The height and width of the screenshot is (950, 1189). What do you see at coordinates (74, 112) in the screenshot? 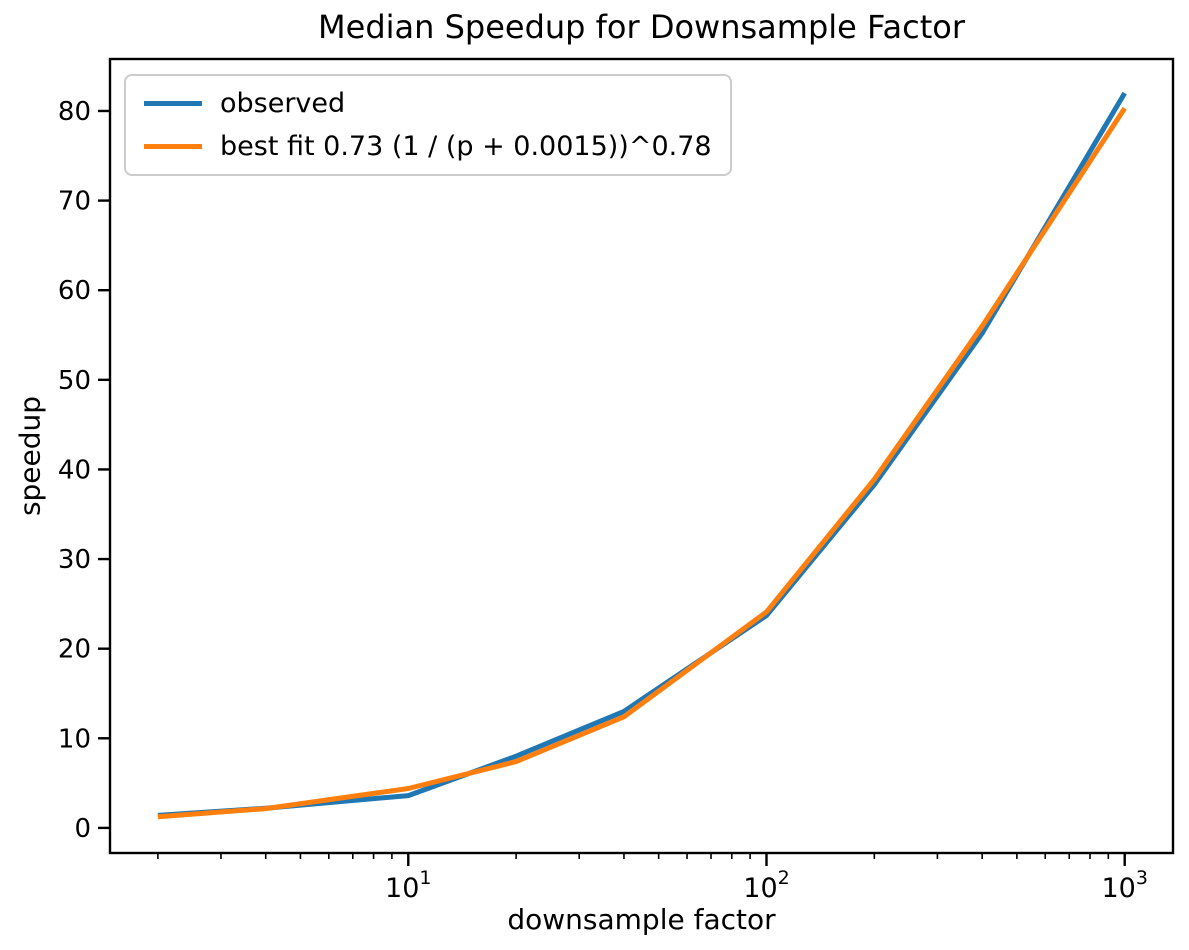
I see `y-tick-label: 80` at bounding box center [74, 112].